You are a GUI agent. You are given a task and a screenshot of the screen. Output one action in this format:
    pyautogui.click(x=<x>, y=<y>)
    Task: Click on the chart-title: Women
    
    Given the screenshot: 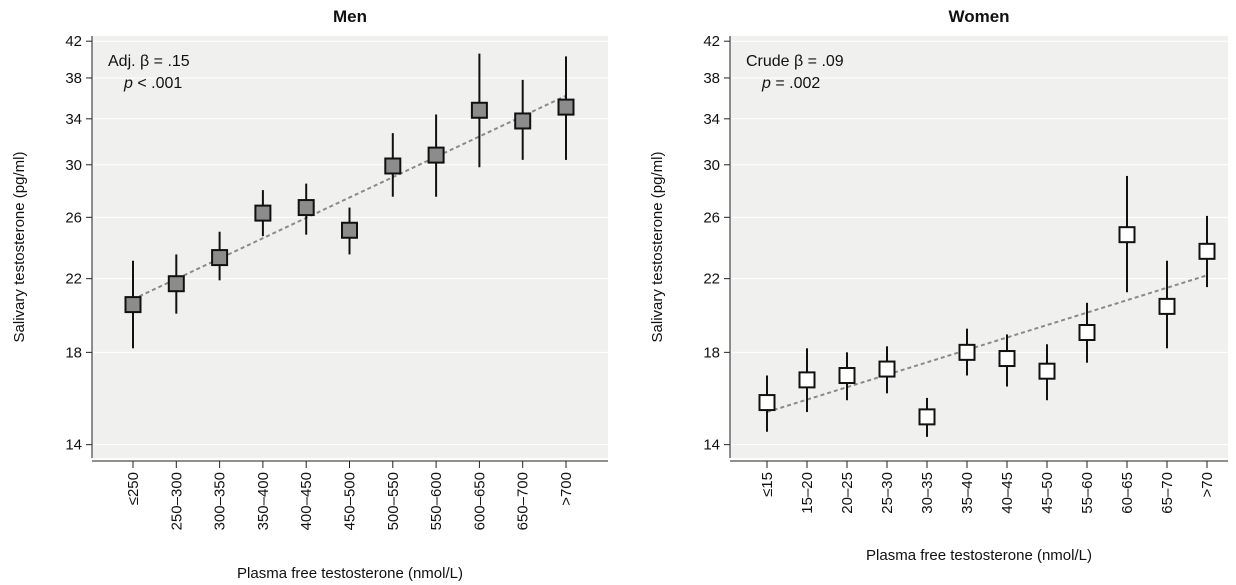 What is the action you would take?
    pyautogui.click(x=978, y=16)
    